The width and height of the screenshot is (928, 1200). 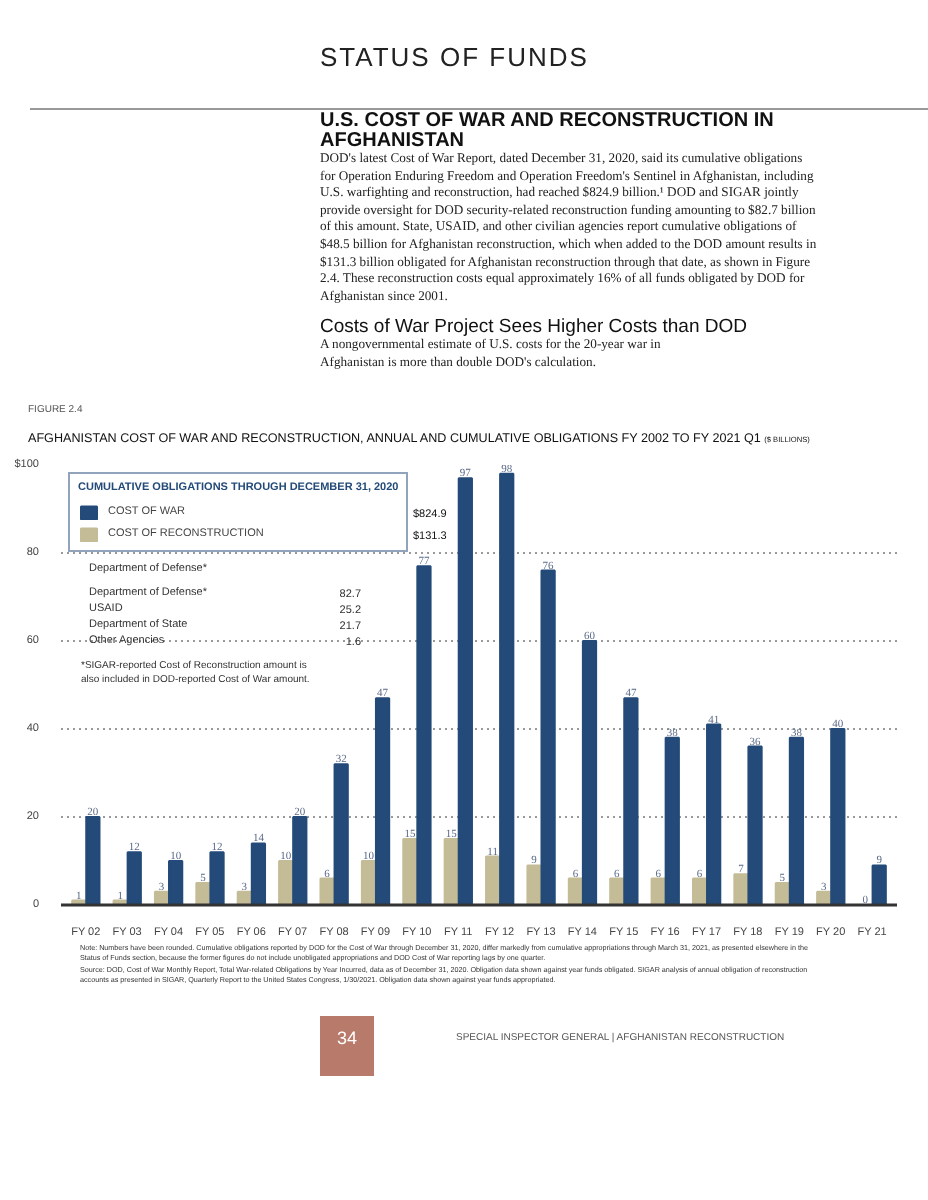 I want to click on text: U.S. COST OF WAR AND RECONSTRUCTION IN AFGHANISTAN, so click(x=548, y=131).